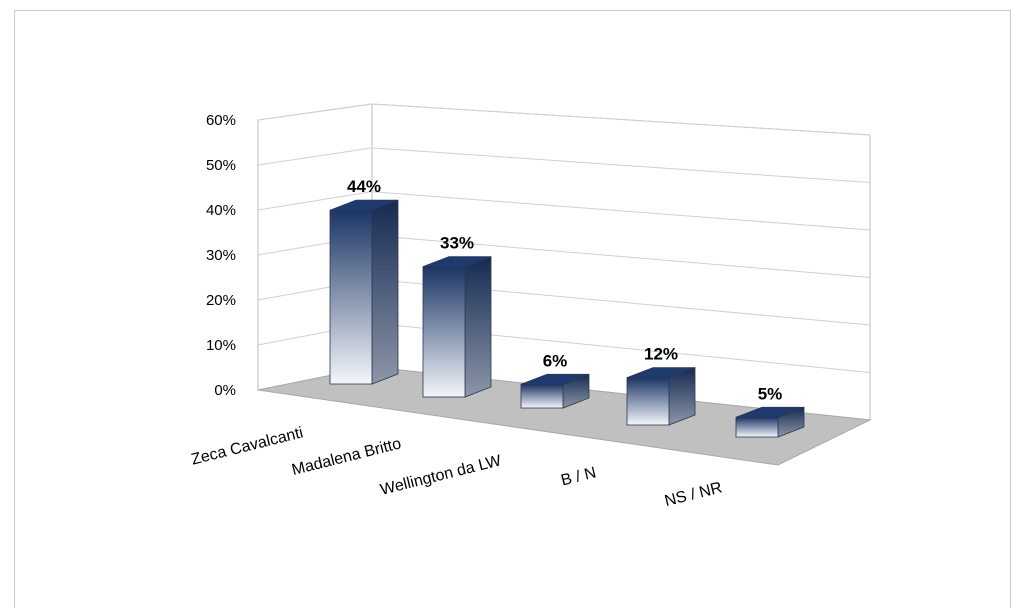 The width and height of the screenshot is (1012, 609). What do you see at coordinates (555, 360) in the screenshot?
I see `data-label: 6%` at bounding box center [555, 360].